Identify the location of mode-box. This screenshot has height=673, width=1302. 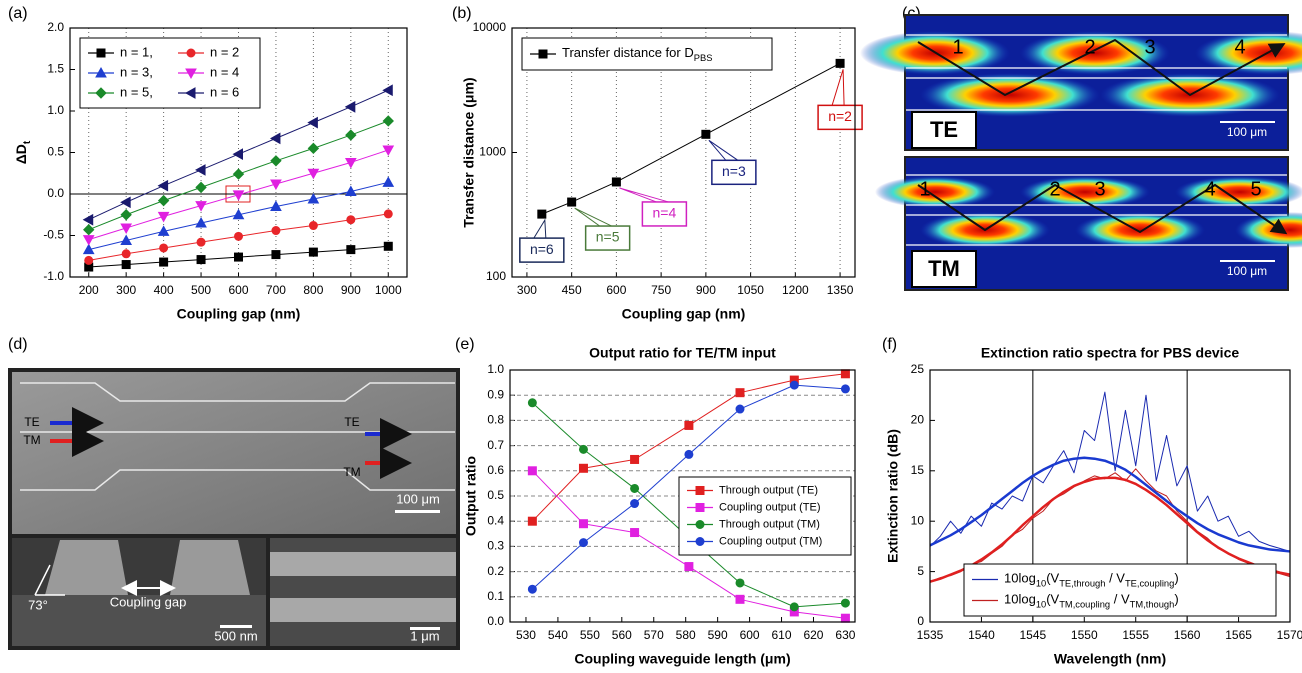
(944, 269).